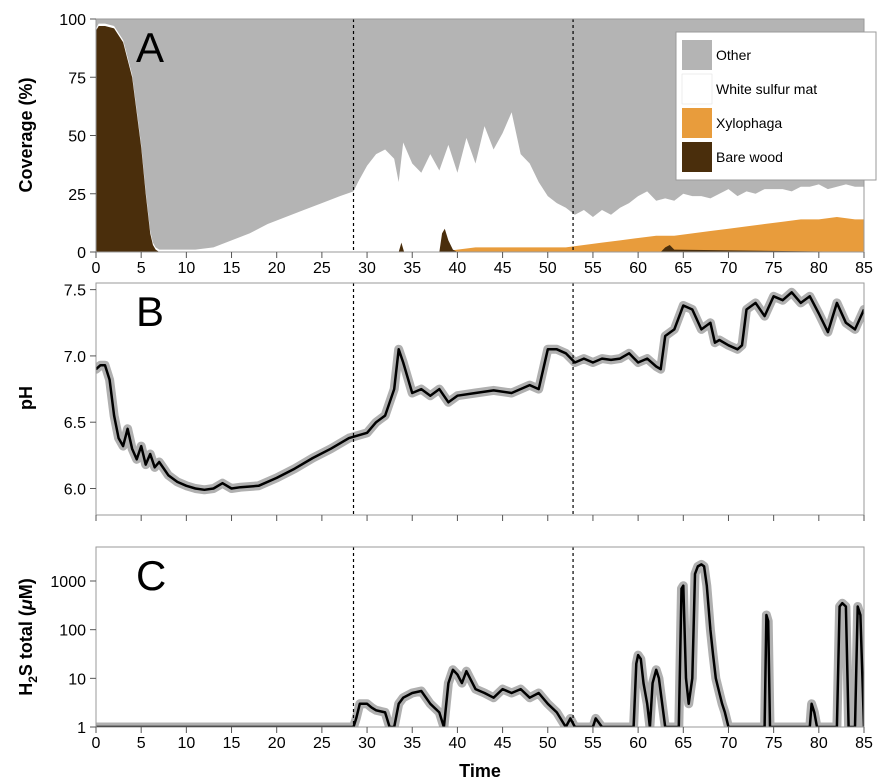 The width and height of the screenshot is (877, 781). I want to click on legend-label-white-sulfur-mat: White sulfur mat, so click(766, 89).